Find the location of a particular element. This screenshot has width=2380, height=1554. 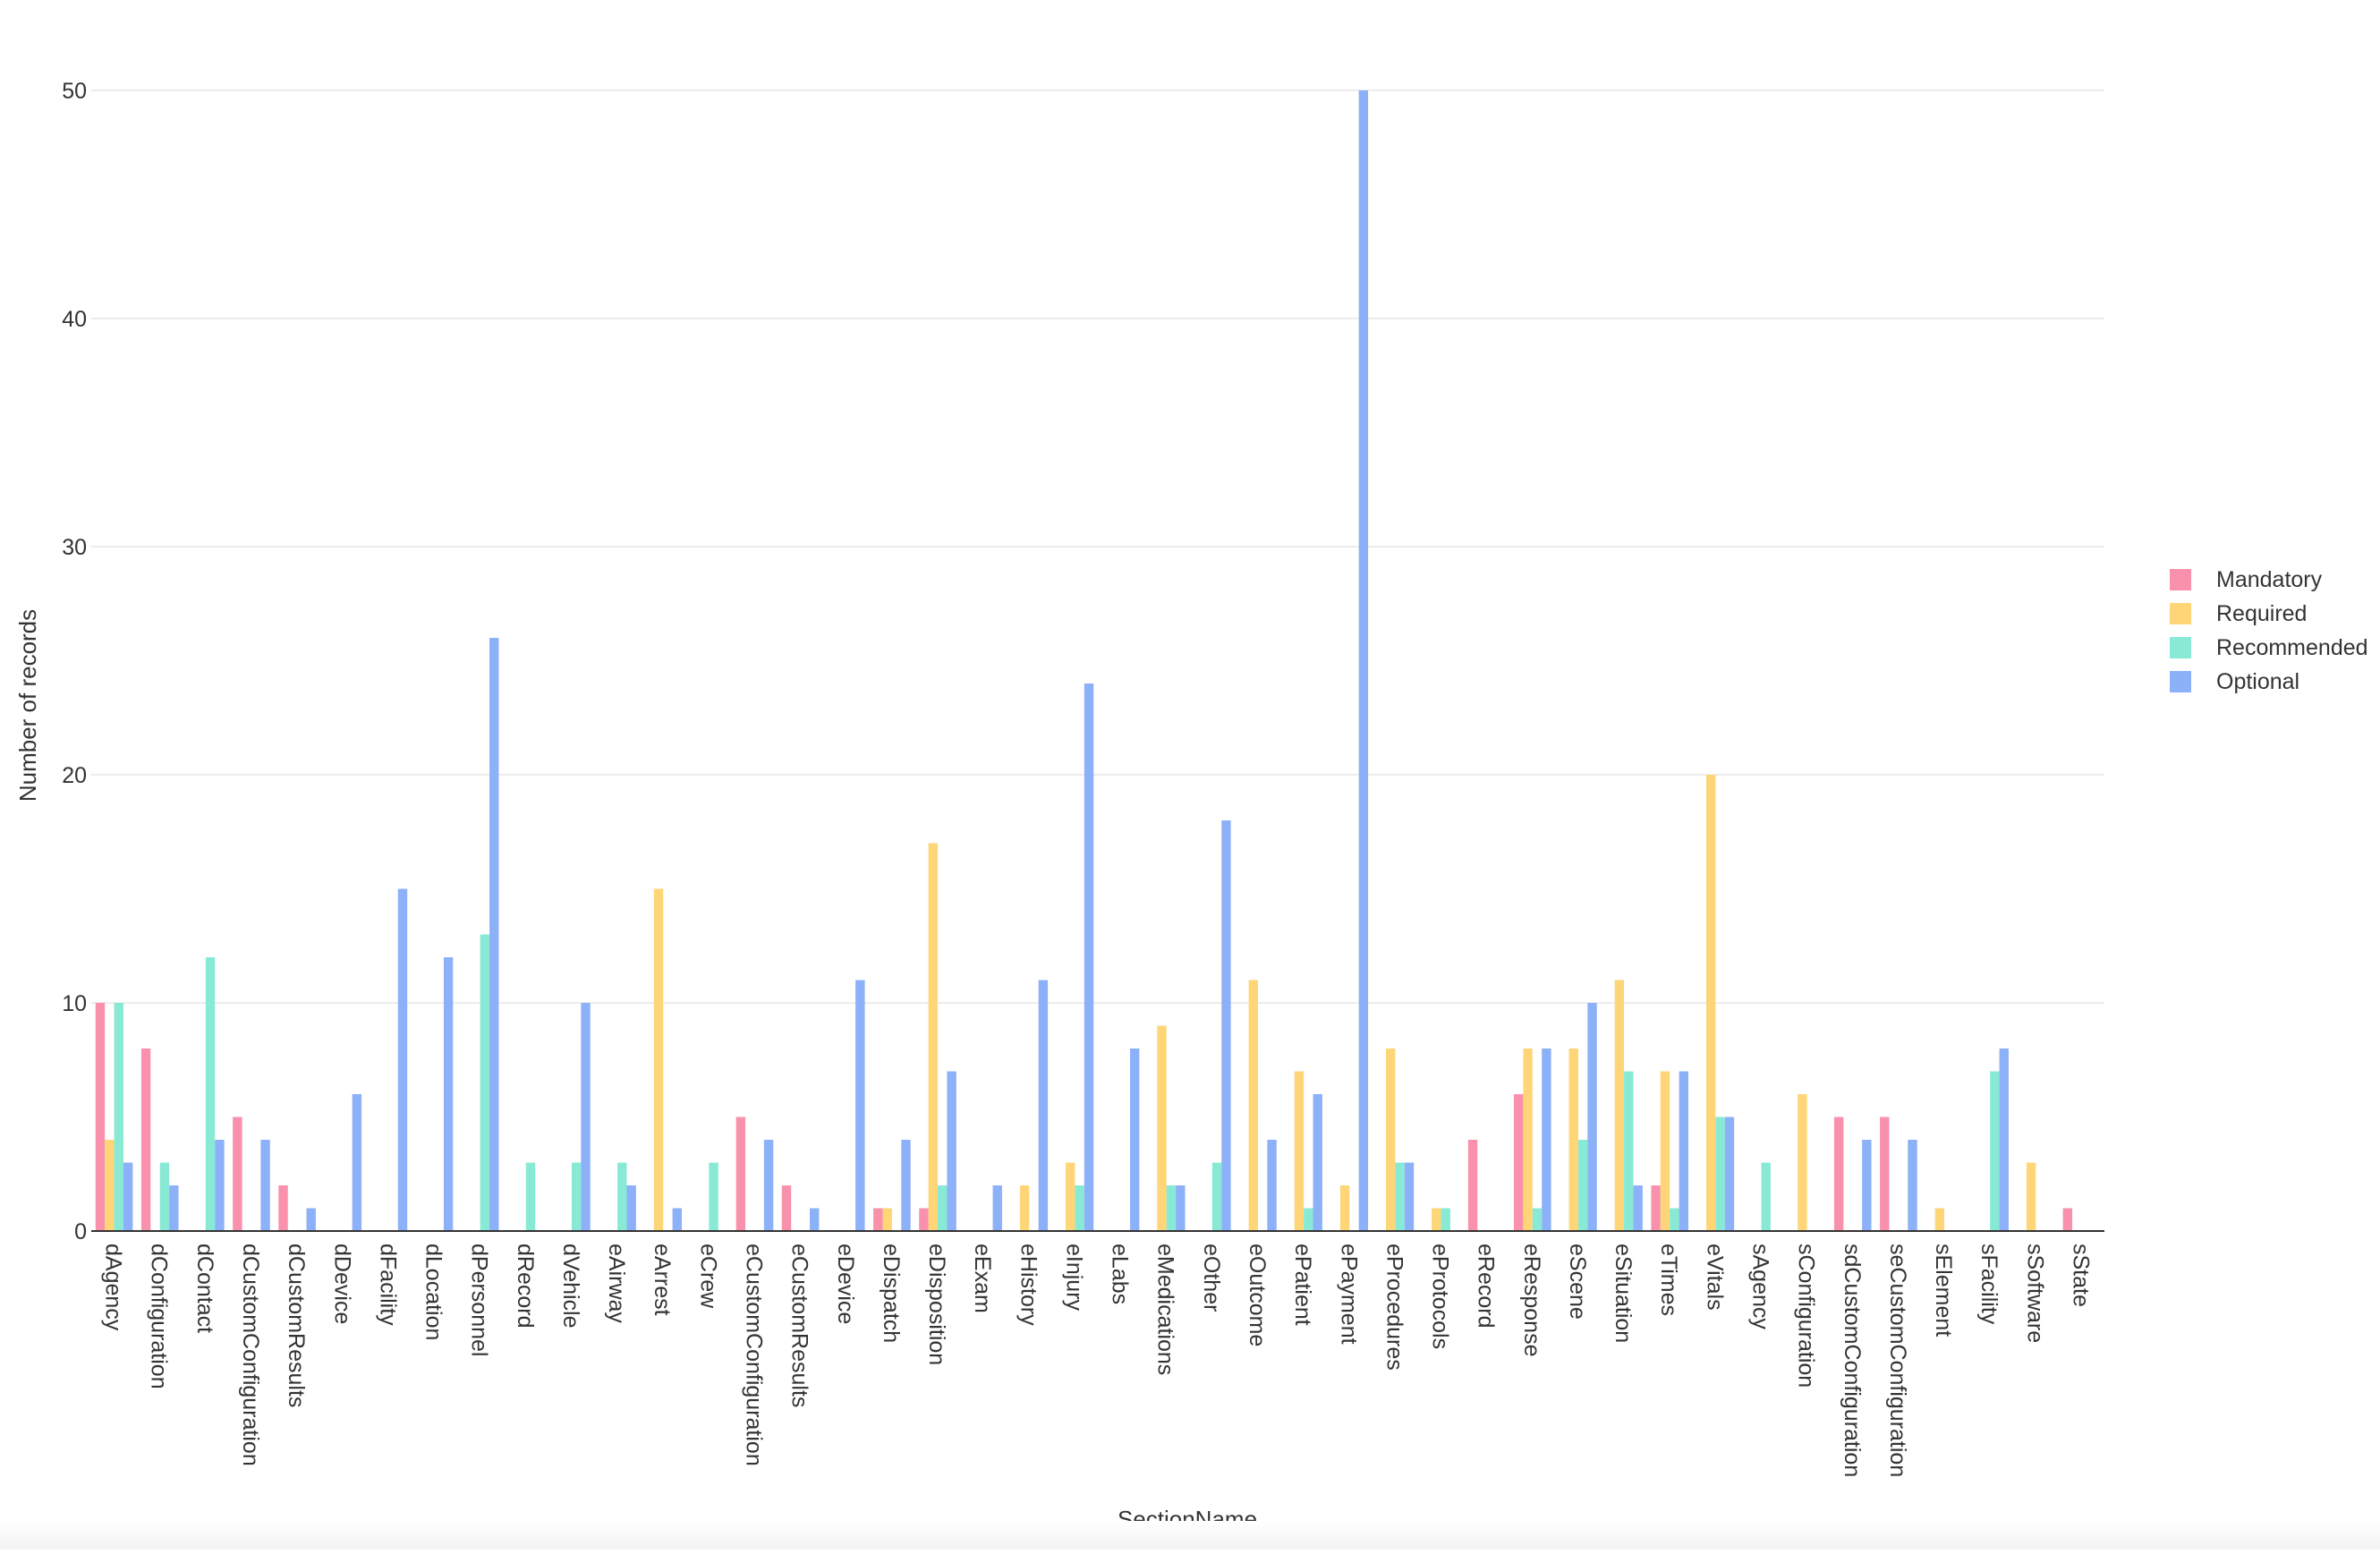

bar-recommended-eSituation is located at coordinates (1629, 1151).